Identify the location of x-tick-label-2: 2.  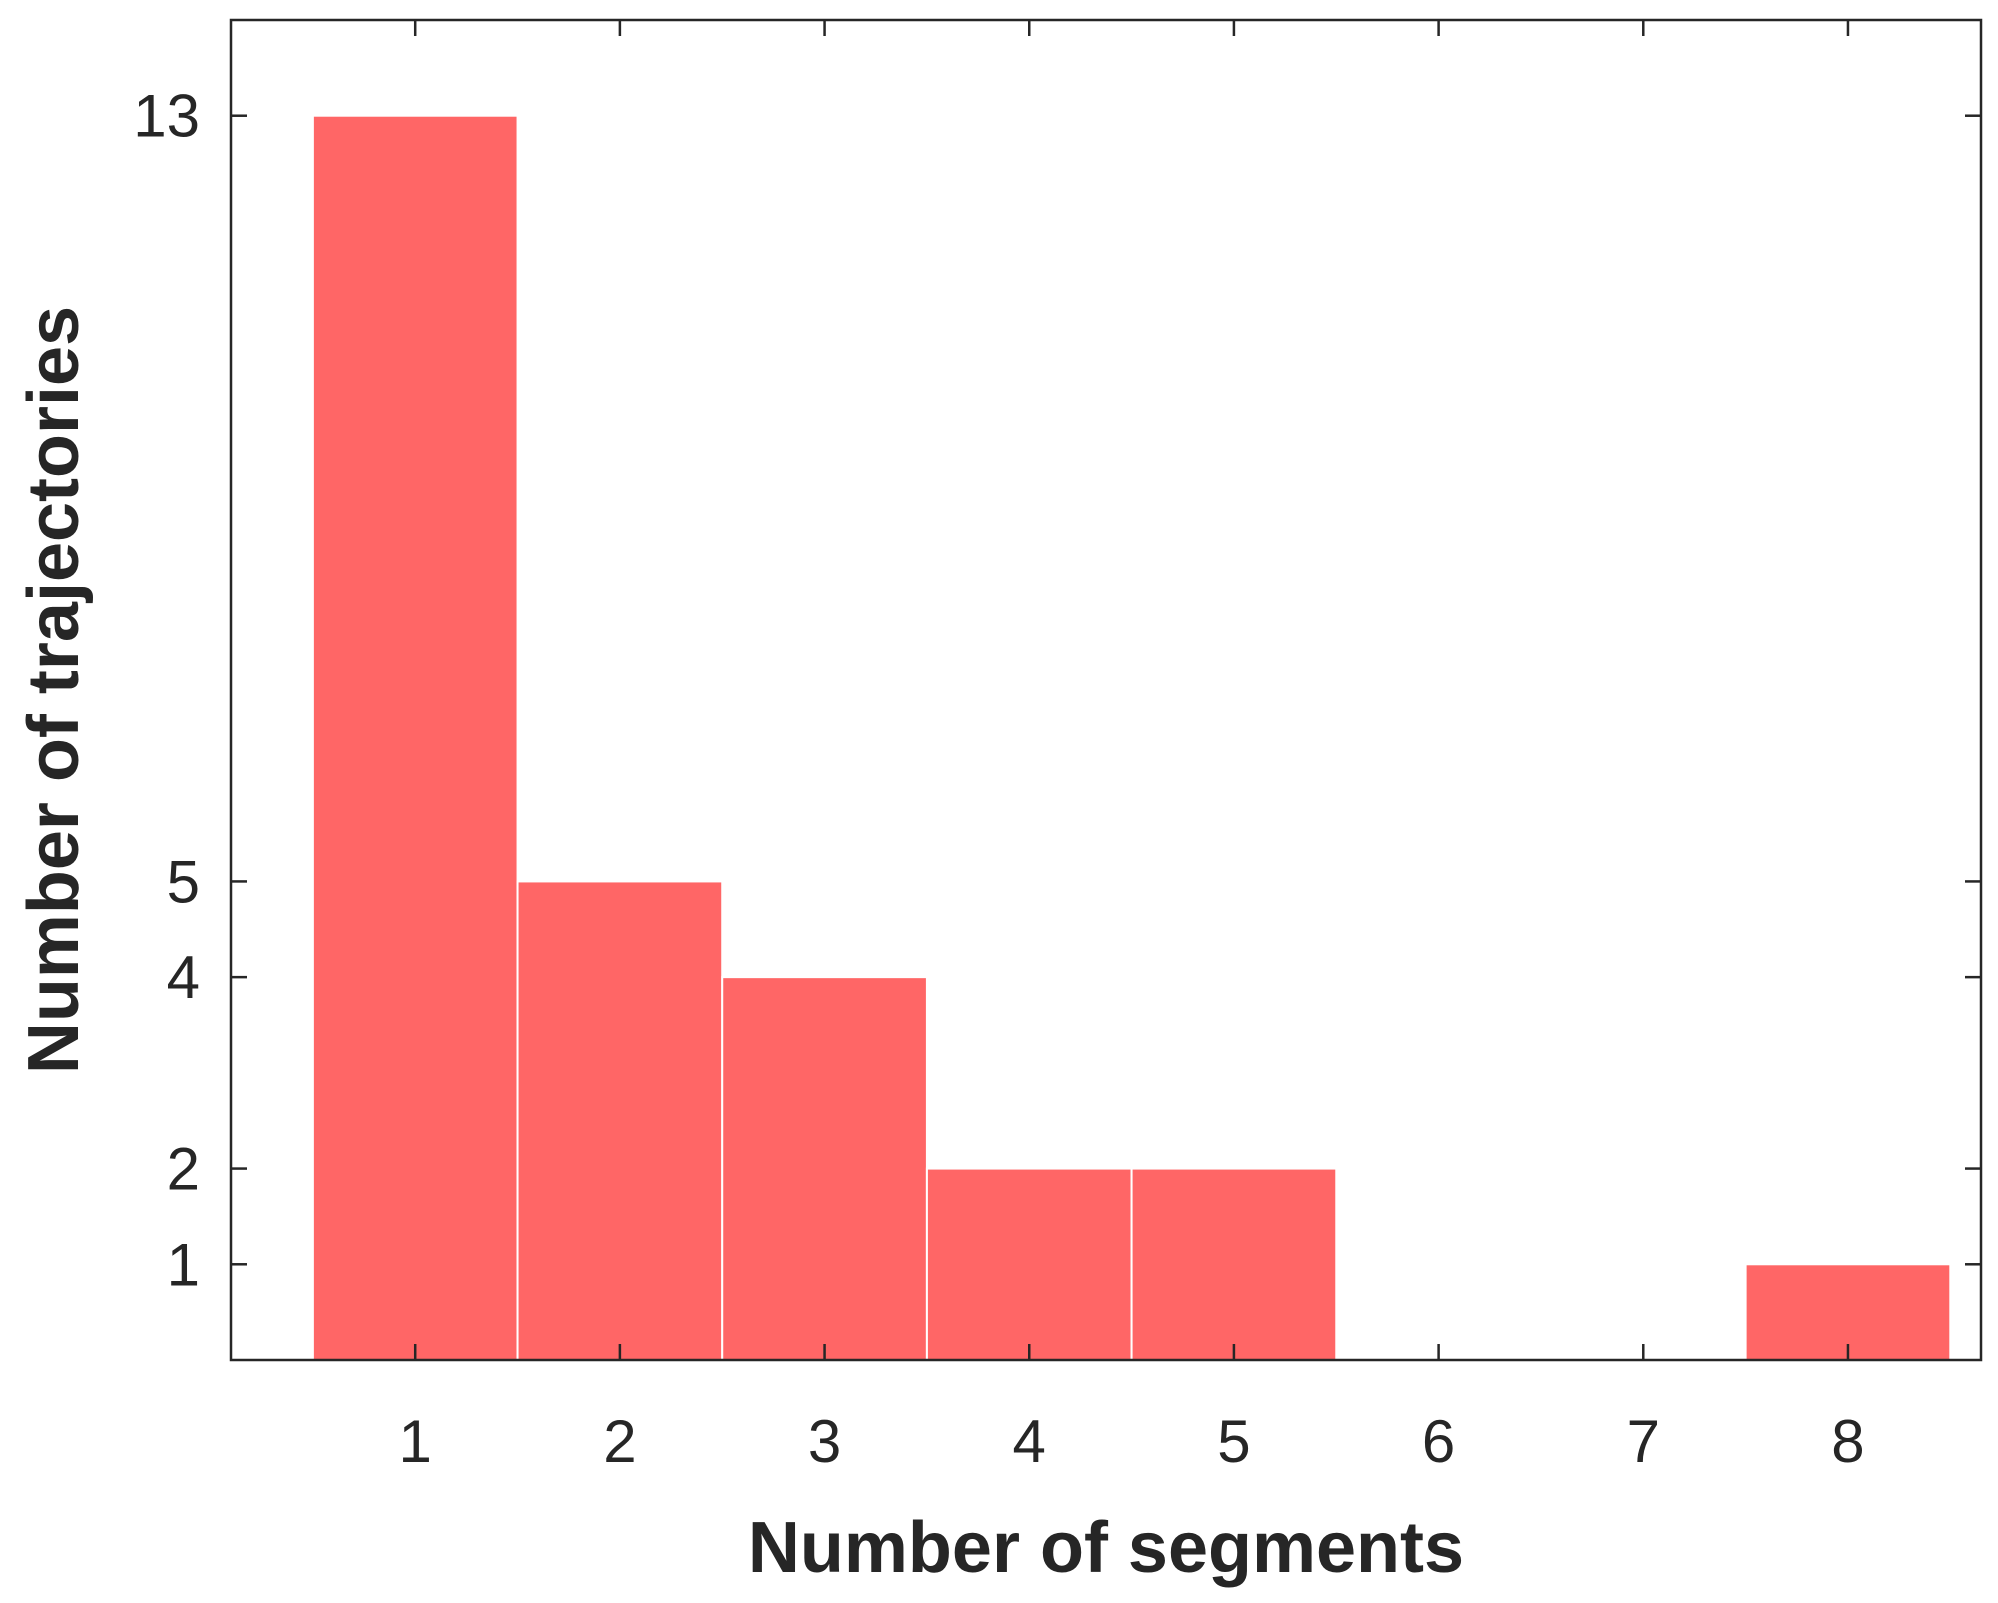
(619, 1441).